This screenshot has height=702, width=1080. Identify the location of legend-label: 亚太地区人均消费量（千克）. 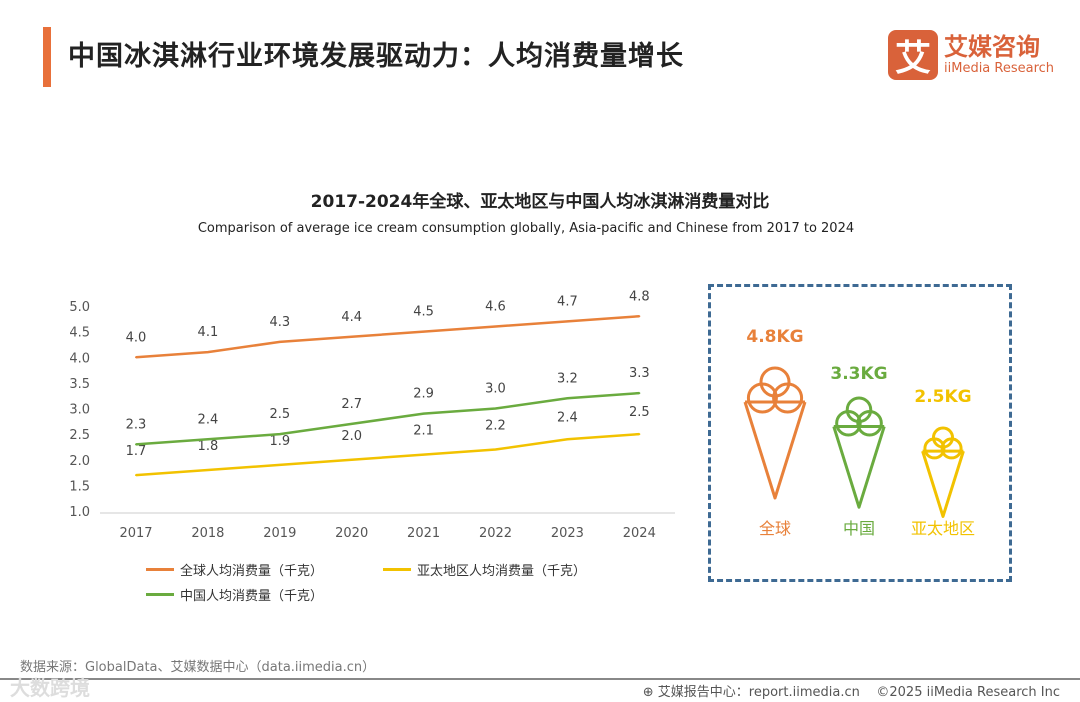
(502, 571).